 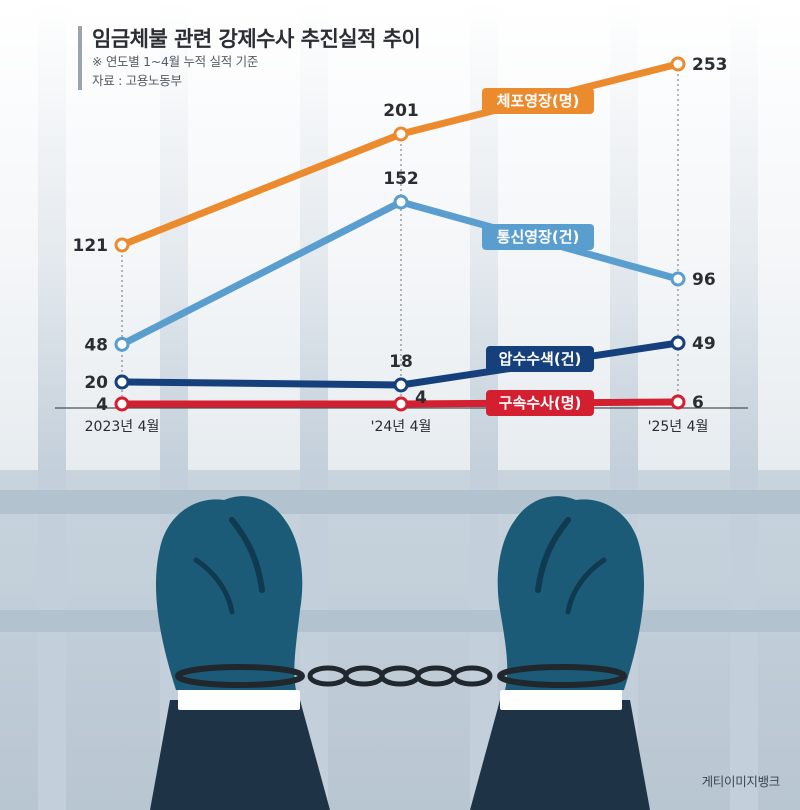 I want to click on series-label-text: 구속수사(명), so click(x=540, y=403).